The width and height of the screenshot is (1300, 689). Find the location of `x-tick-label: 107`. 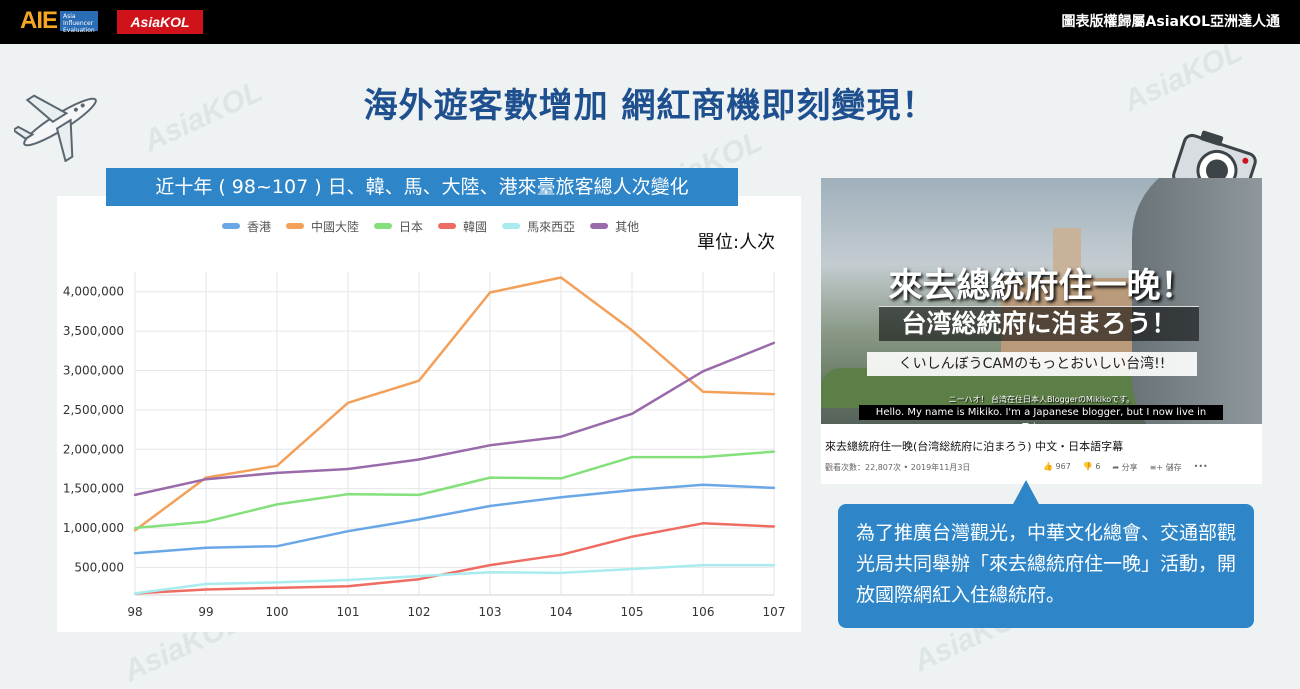

x-tick-label: 107 is located at coordinates (774, 612).